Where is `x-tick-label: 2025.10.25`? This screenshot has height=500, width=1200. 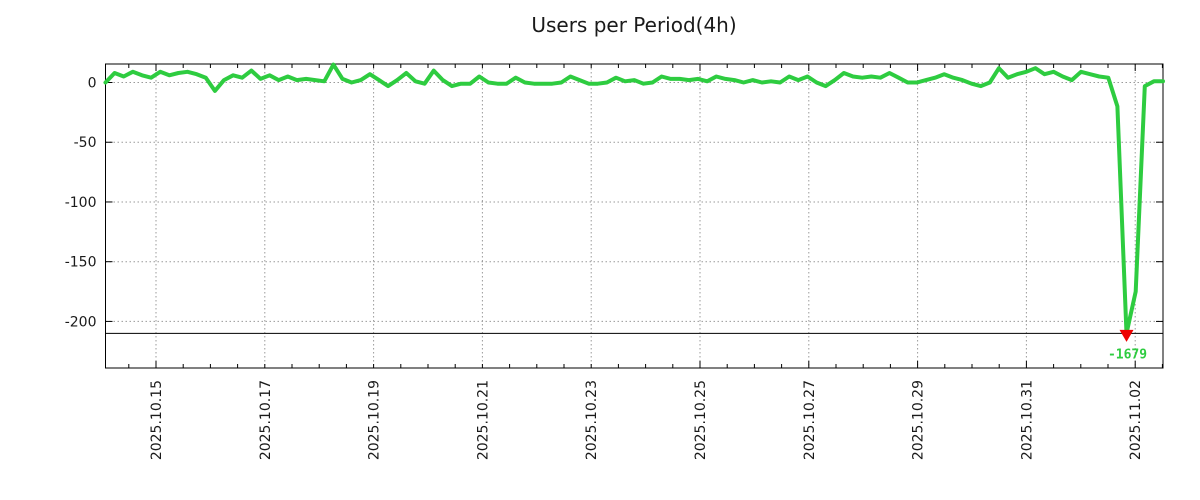
x-tick-label: 2025.10.25 is located at coordinates (701, 420).